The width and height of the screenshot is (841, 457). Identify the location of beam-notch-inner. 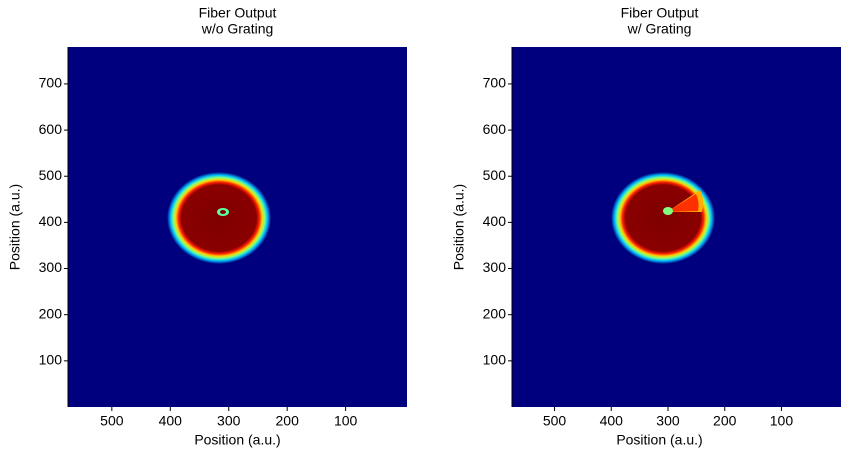
(683, 203).